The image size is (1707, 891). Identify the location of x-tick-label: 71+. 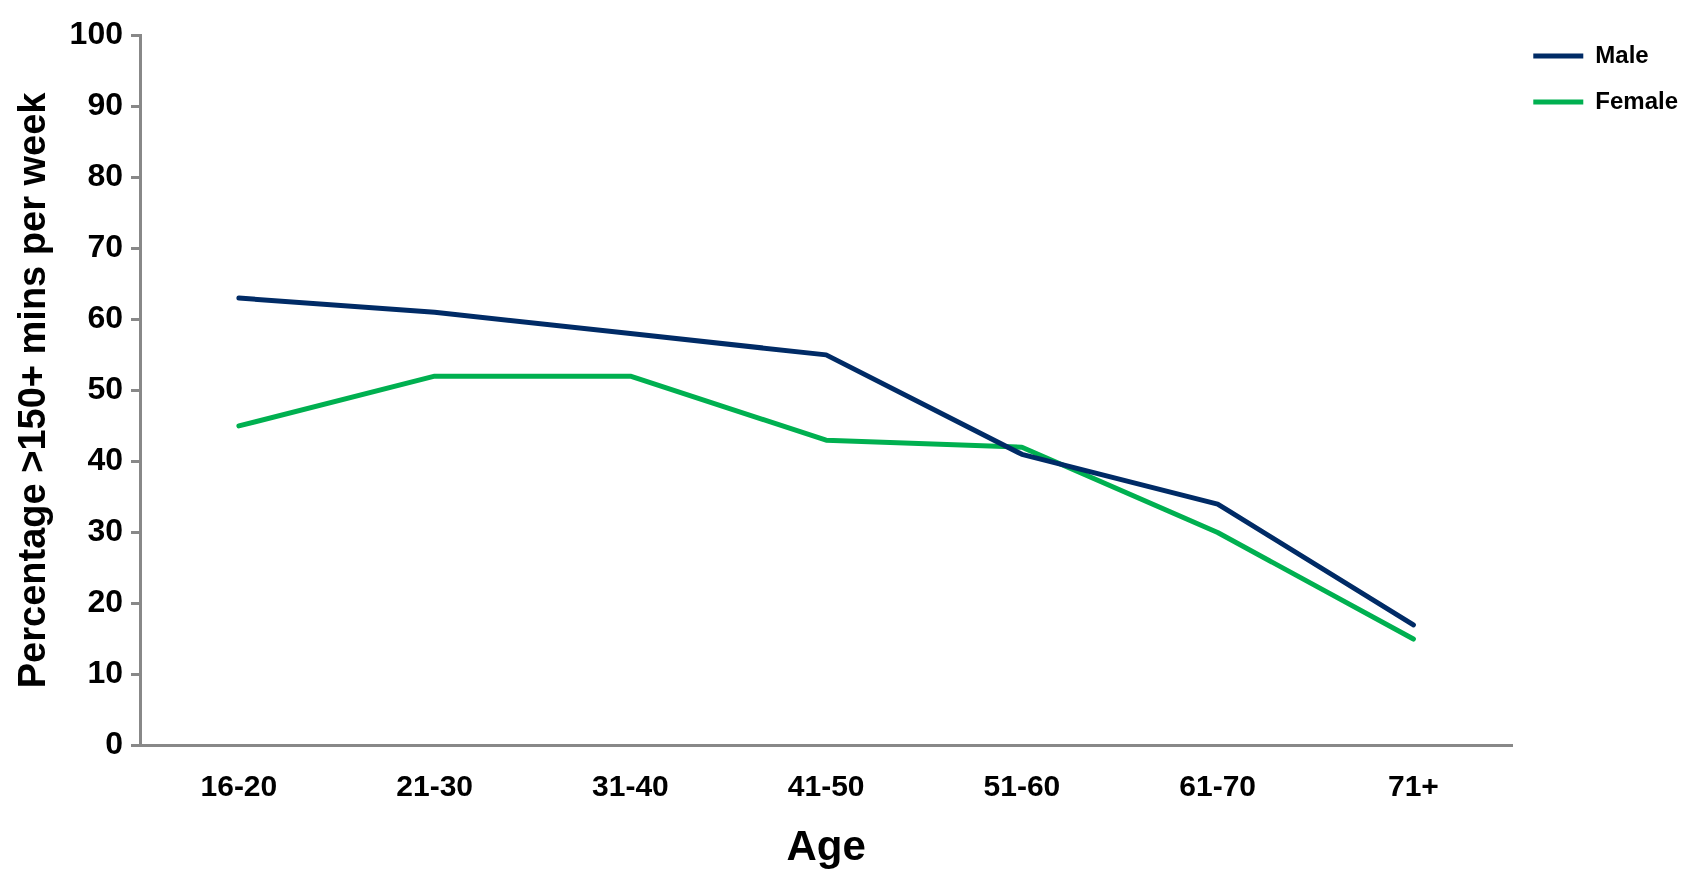
(1413, 785).